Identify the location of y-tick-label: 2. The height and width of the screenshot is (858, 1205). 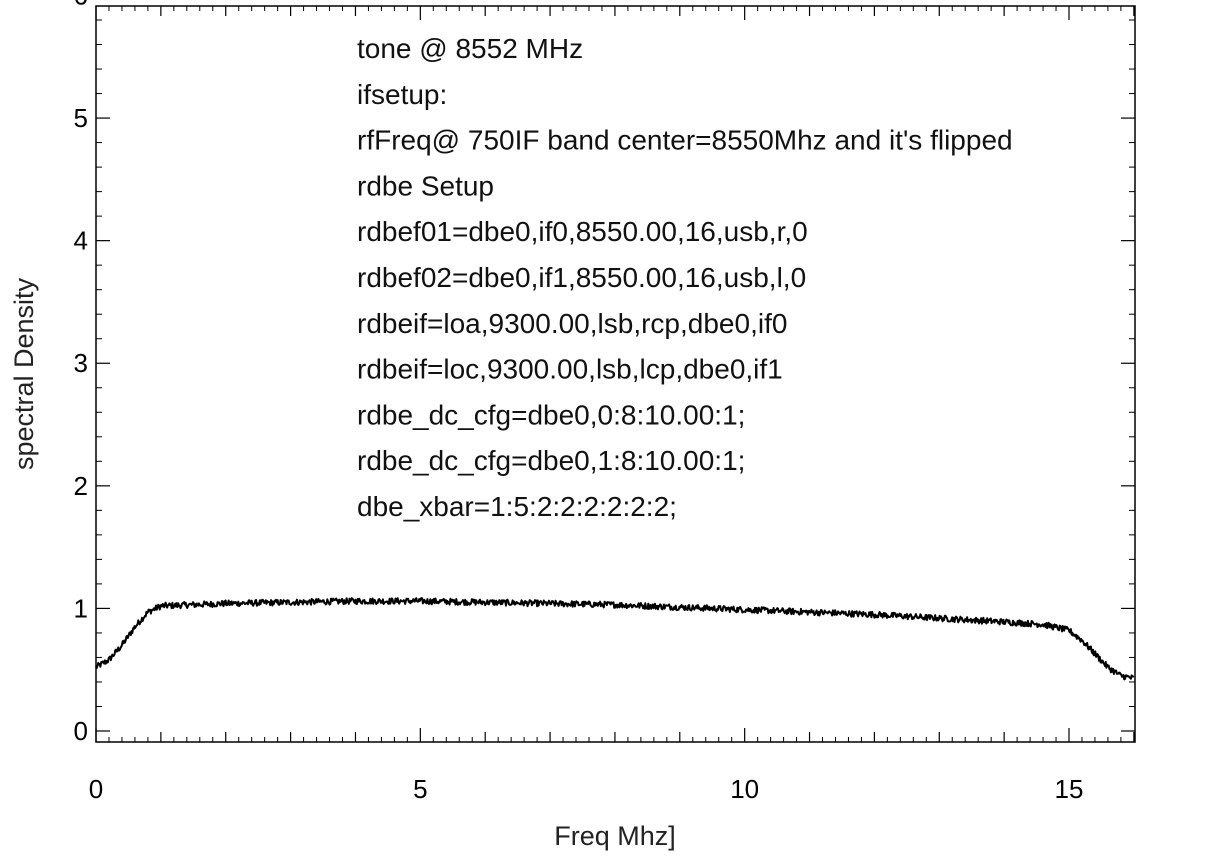
(81, 486).